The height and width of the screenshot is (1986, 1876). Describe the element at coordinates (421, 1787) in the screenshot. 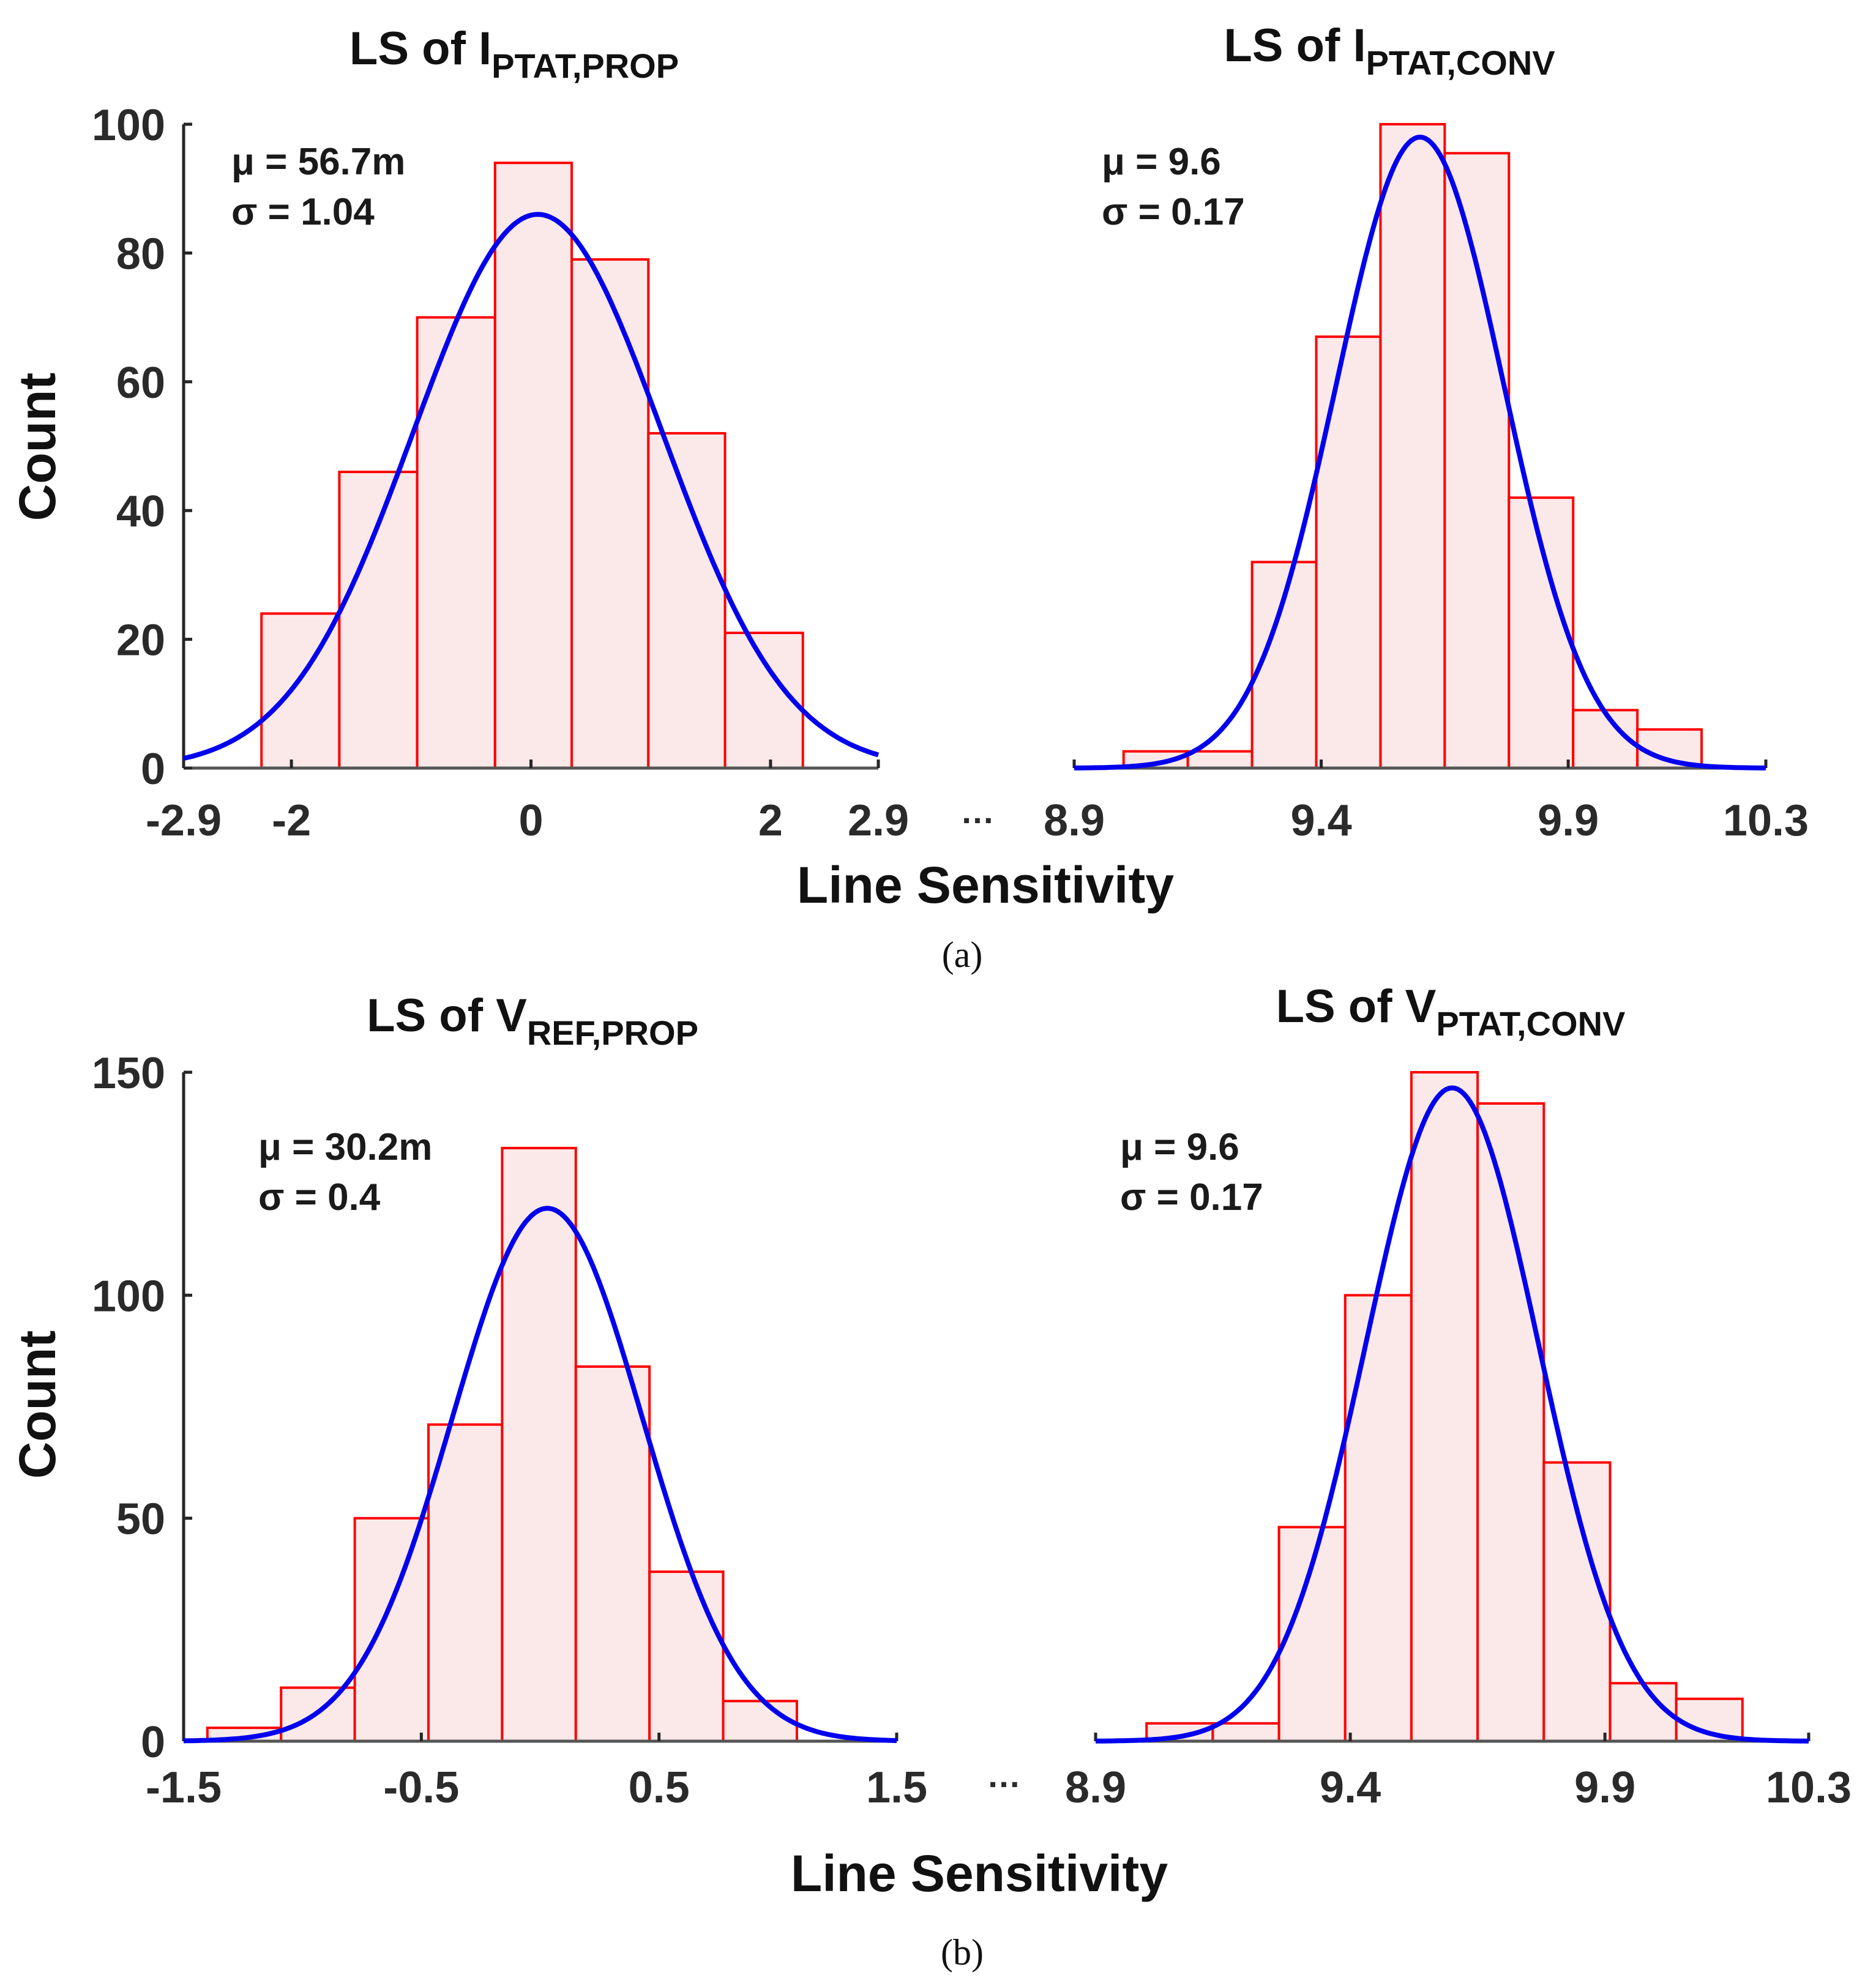

I see `x-tick-label: -0.5` at that location.